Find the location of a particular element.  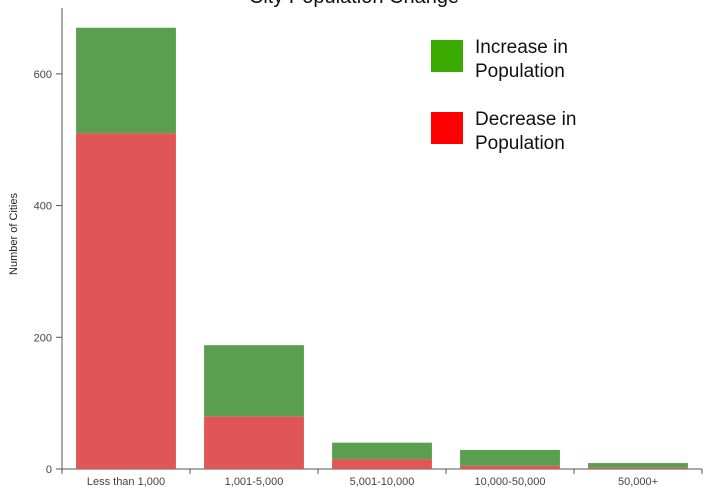

legend-swatch-increase is located at coordinates (447, 56).